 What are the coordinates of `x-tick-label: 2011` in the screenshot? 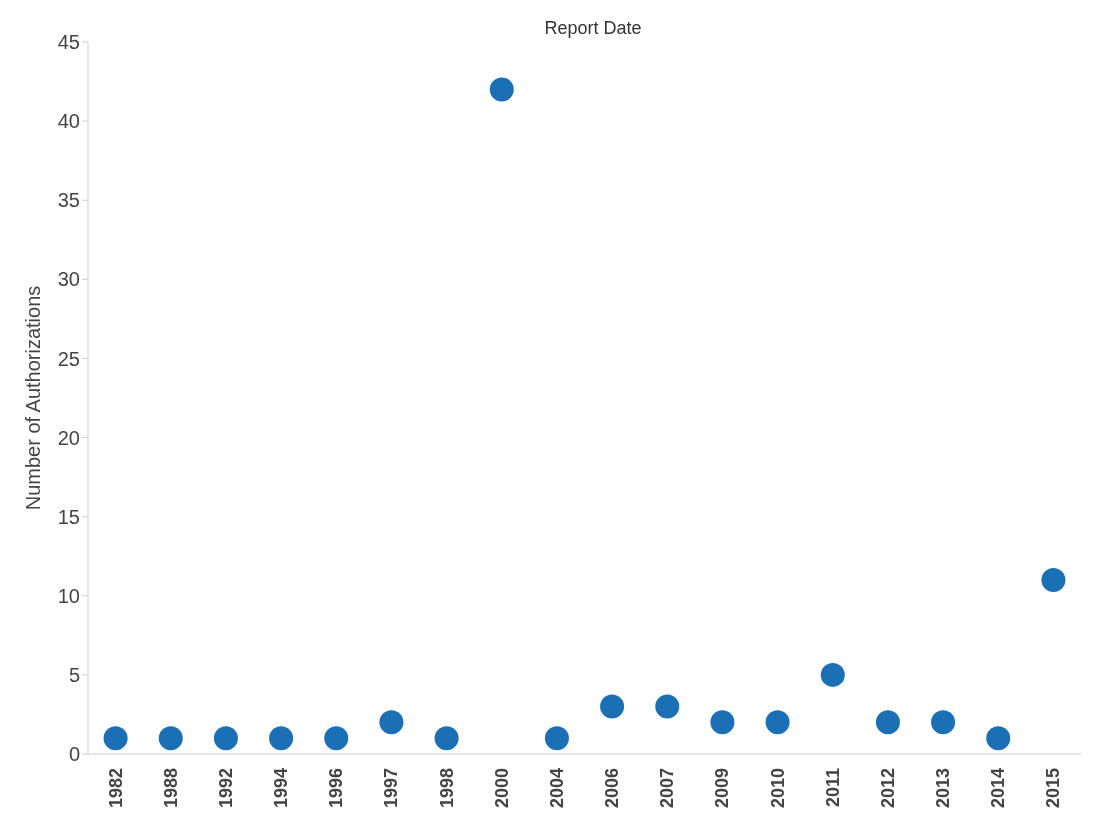 It's located at (832, 788).